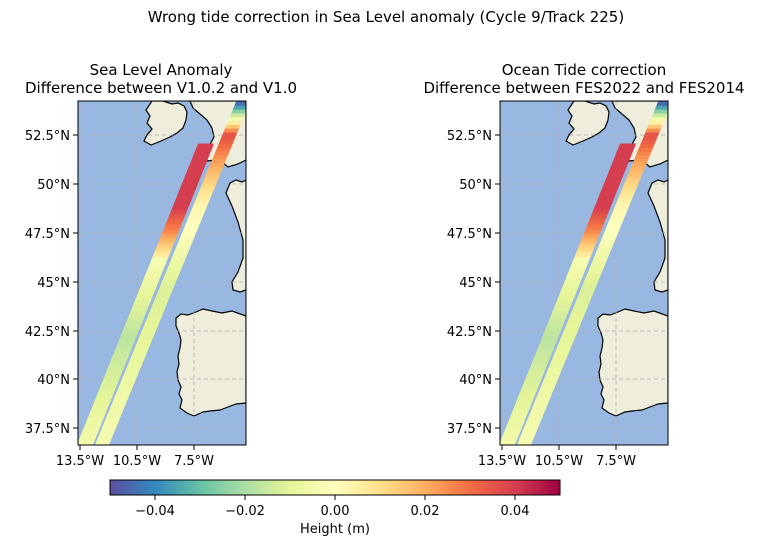  What do you see at coordinates (47, 429) in the screenshot?
I see `lat-label: 37.5°N` at bounding box center [47, 429].